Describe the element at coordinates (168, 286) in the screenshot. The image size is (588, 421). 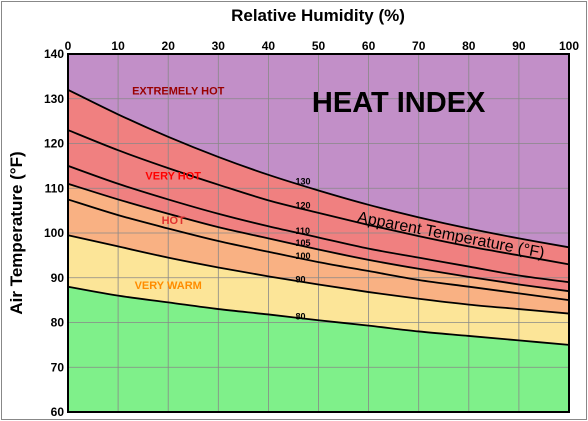
I see `zone-label-3: VERY WARM` at that location.